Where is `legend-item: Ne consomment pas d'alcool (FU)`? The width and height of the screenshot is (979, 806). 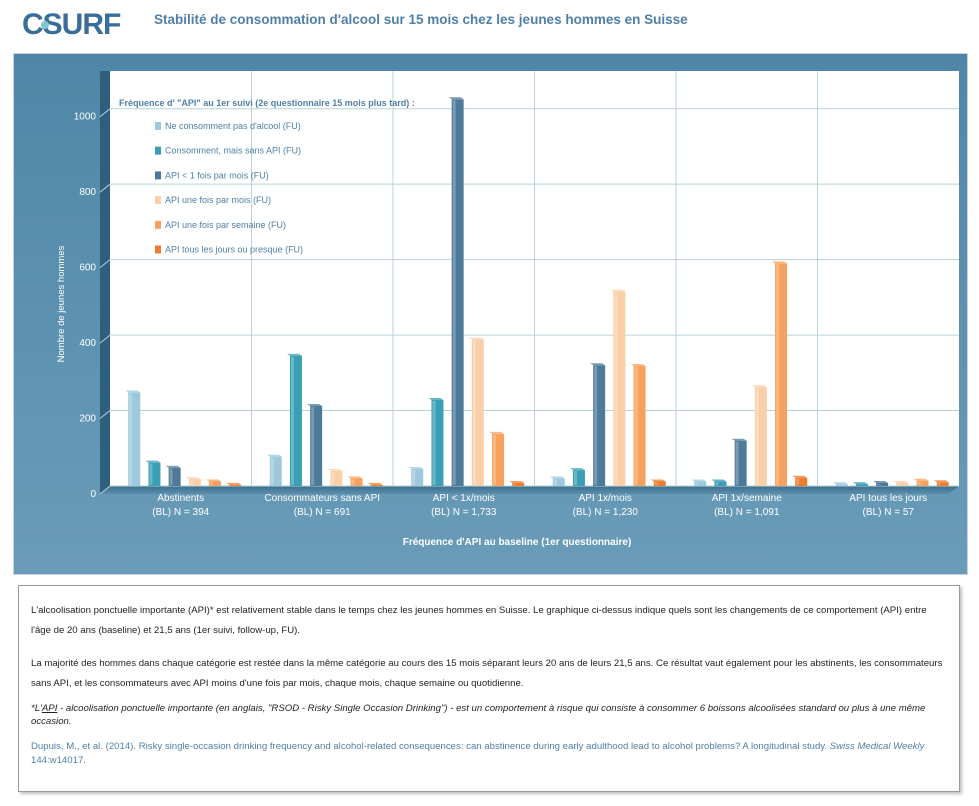 legend-item: Ne consomment pas d'alcool (FU) is located at coordinates (228, 126).